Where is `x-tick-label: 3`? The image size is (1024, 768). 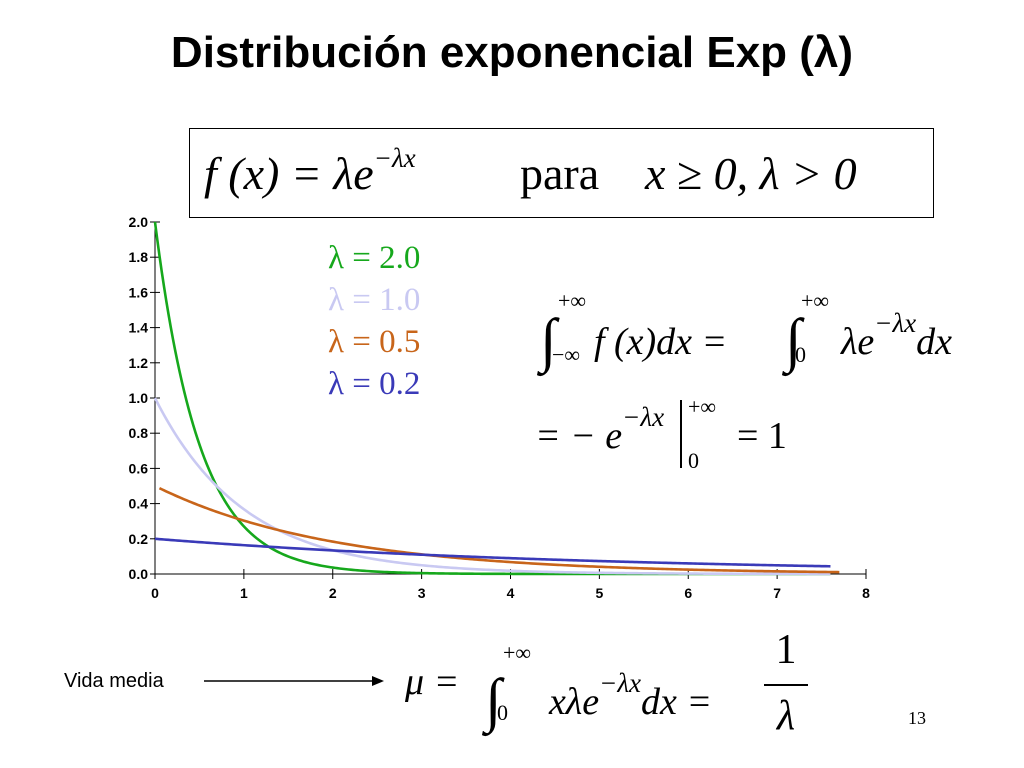
x-tick-label: 3 is located at coordinates (422, 593).